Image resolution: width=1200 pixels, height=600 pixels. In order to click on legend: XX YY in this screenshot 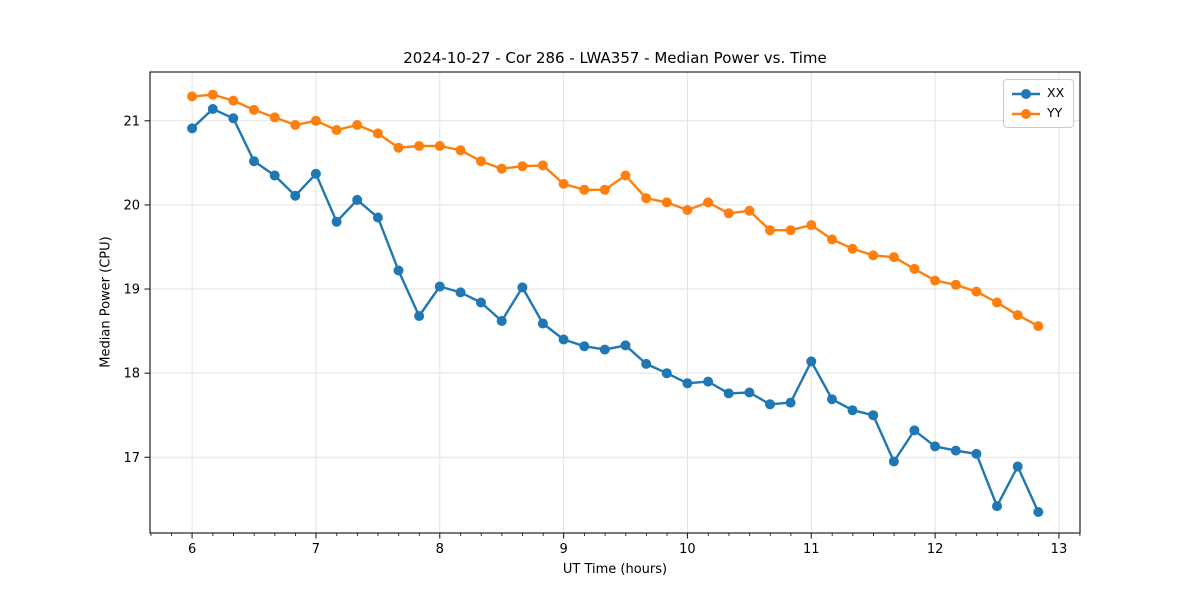, I will do `click(1038, 103)`.